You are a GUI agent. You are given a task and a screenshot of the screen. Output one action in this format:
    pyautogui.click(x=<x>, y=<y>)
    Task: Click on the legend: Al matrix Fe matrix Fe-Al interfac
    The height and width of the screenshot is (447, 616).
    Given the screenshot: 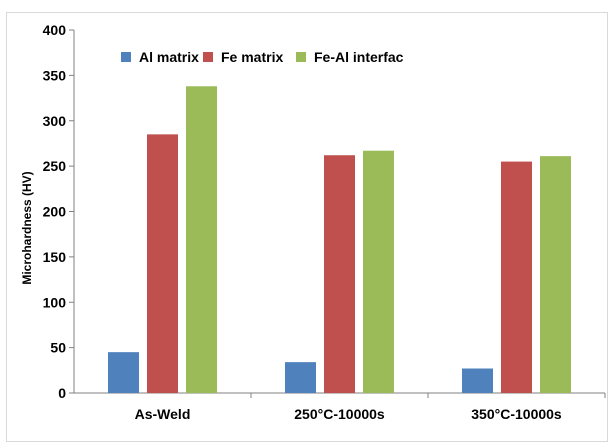 What is the action you would take?
    pyautogui.click(x=262, y=57)
    